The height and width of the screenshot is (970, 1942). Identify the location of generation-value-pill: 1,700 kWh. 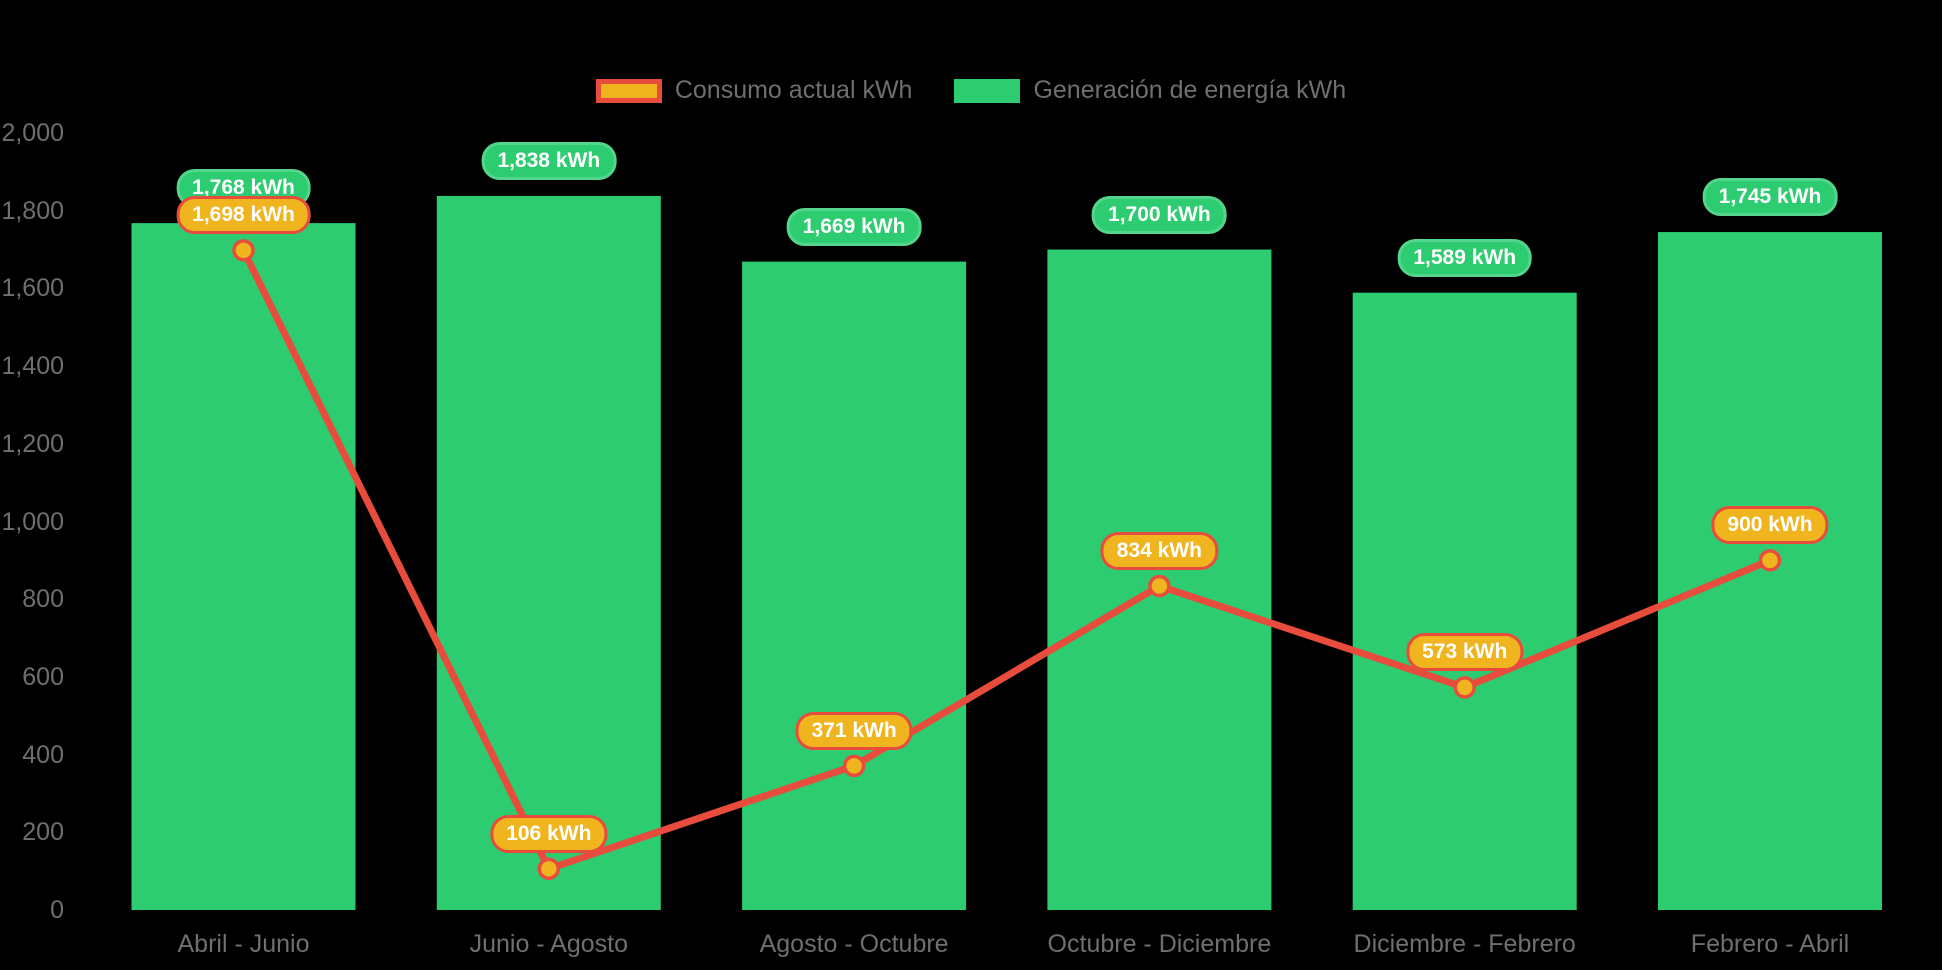
(1159, 214).